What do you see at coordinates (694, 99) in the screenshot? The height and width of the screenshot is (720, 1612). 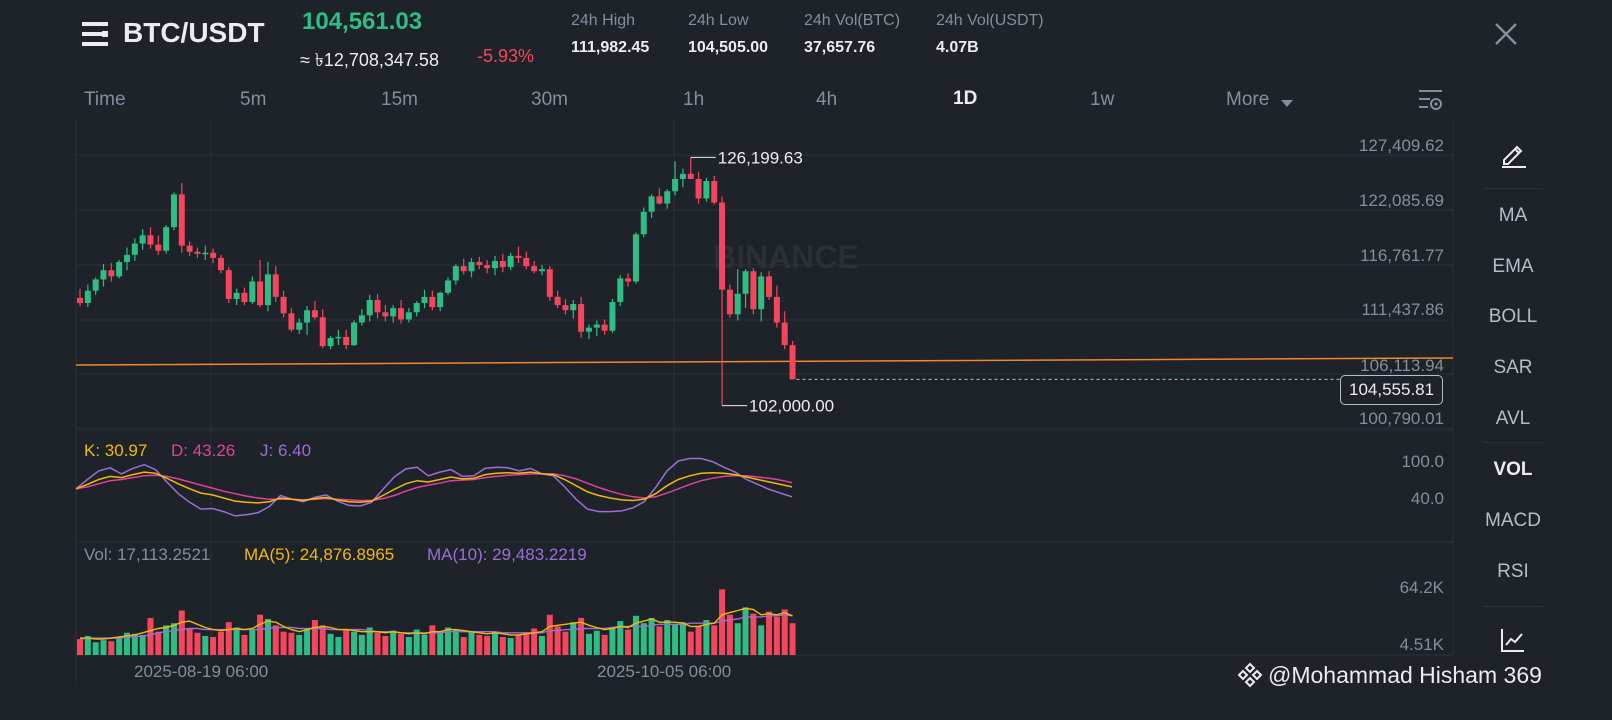 I see `tab-1h: 1h` at bounding box center [694, 99].